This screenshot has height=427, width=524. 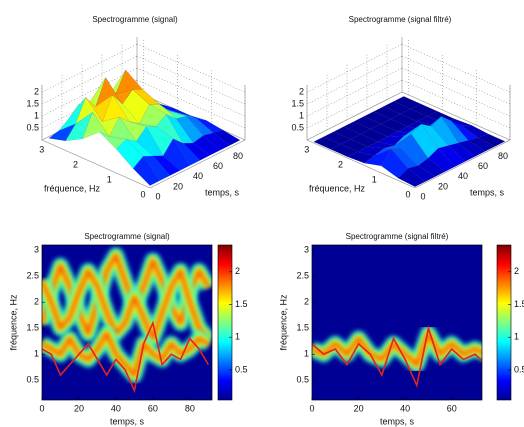 I want to click on frequency-line, so click(x=397, y=357).